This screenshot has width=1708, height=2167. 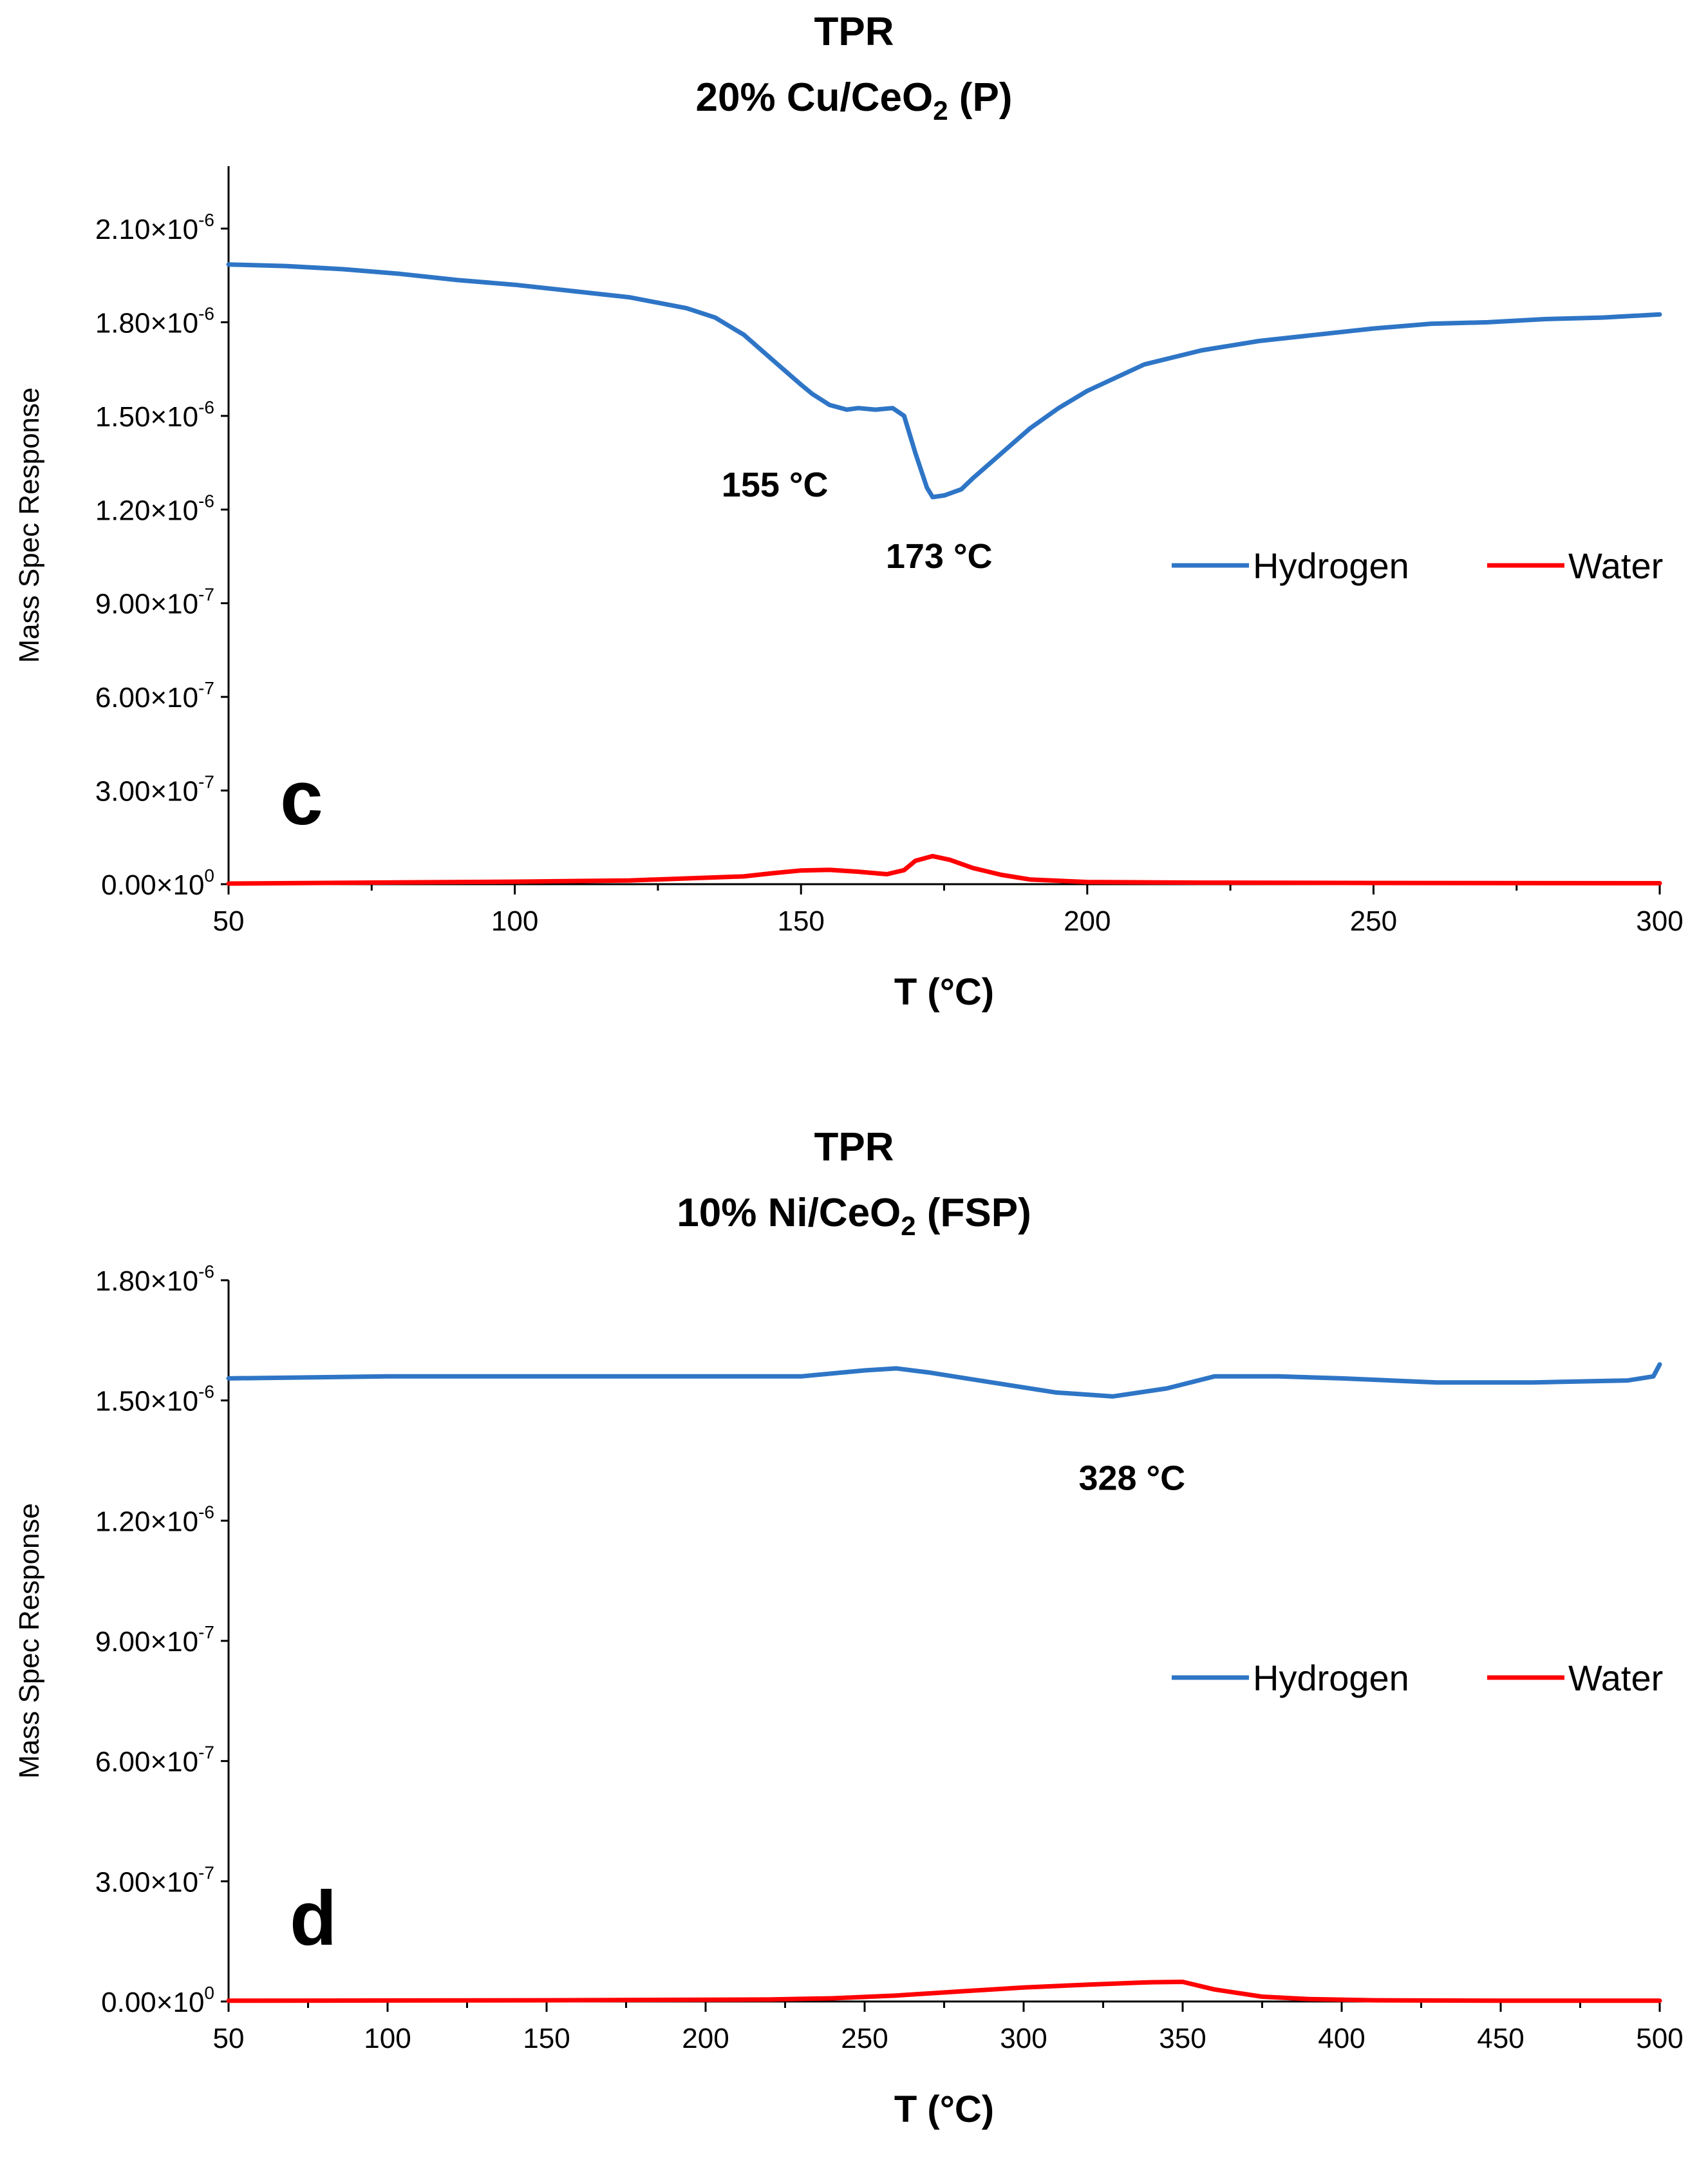 I want to click on x-tick-label: 350, so click(x=1182, y=2039).